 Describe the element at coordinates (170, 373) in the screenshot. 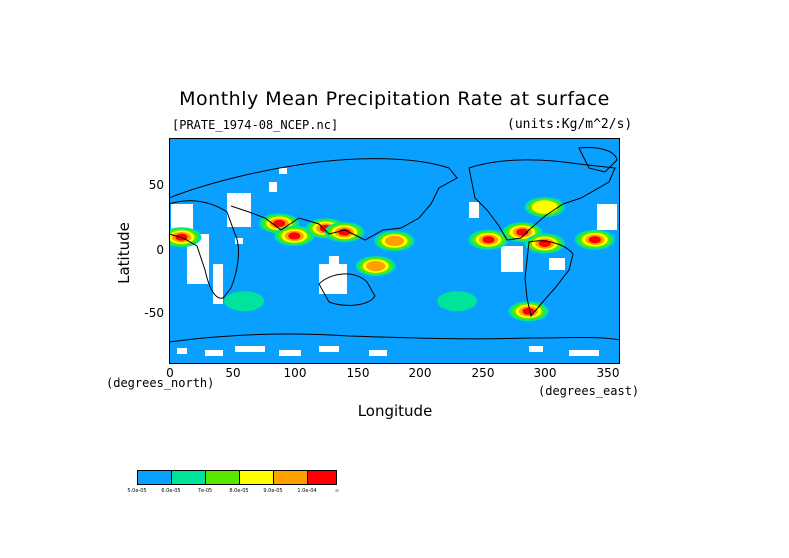

I see `x-tick-label: 0` at that location.